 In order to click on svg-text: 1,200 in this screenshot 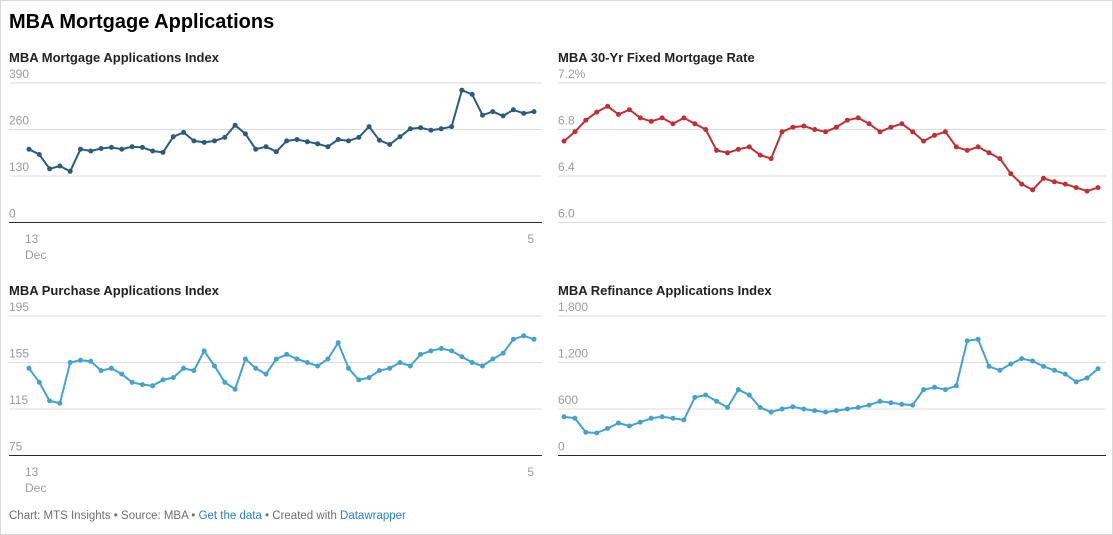, I will do `click(573, 354)`.